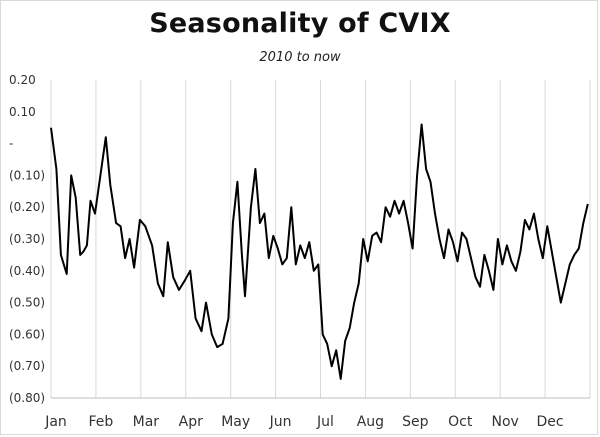 The image size is (600, 437). What do you see at coordinates (370, 422) in the screenshot?
I see `x-tick-label: Aug` at bounding box center [370, 422].